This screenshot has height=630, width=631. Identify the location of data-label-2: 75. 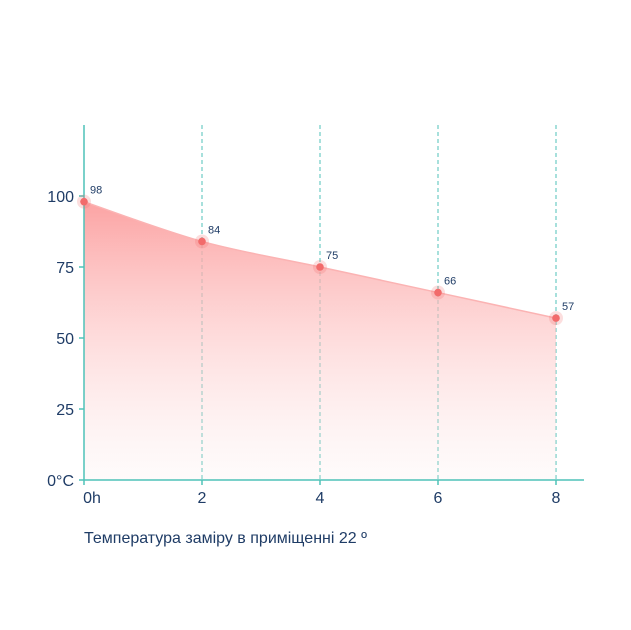
(332, 256).